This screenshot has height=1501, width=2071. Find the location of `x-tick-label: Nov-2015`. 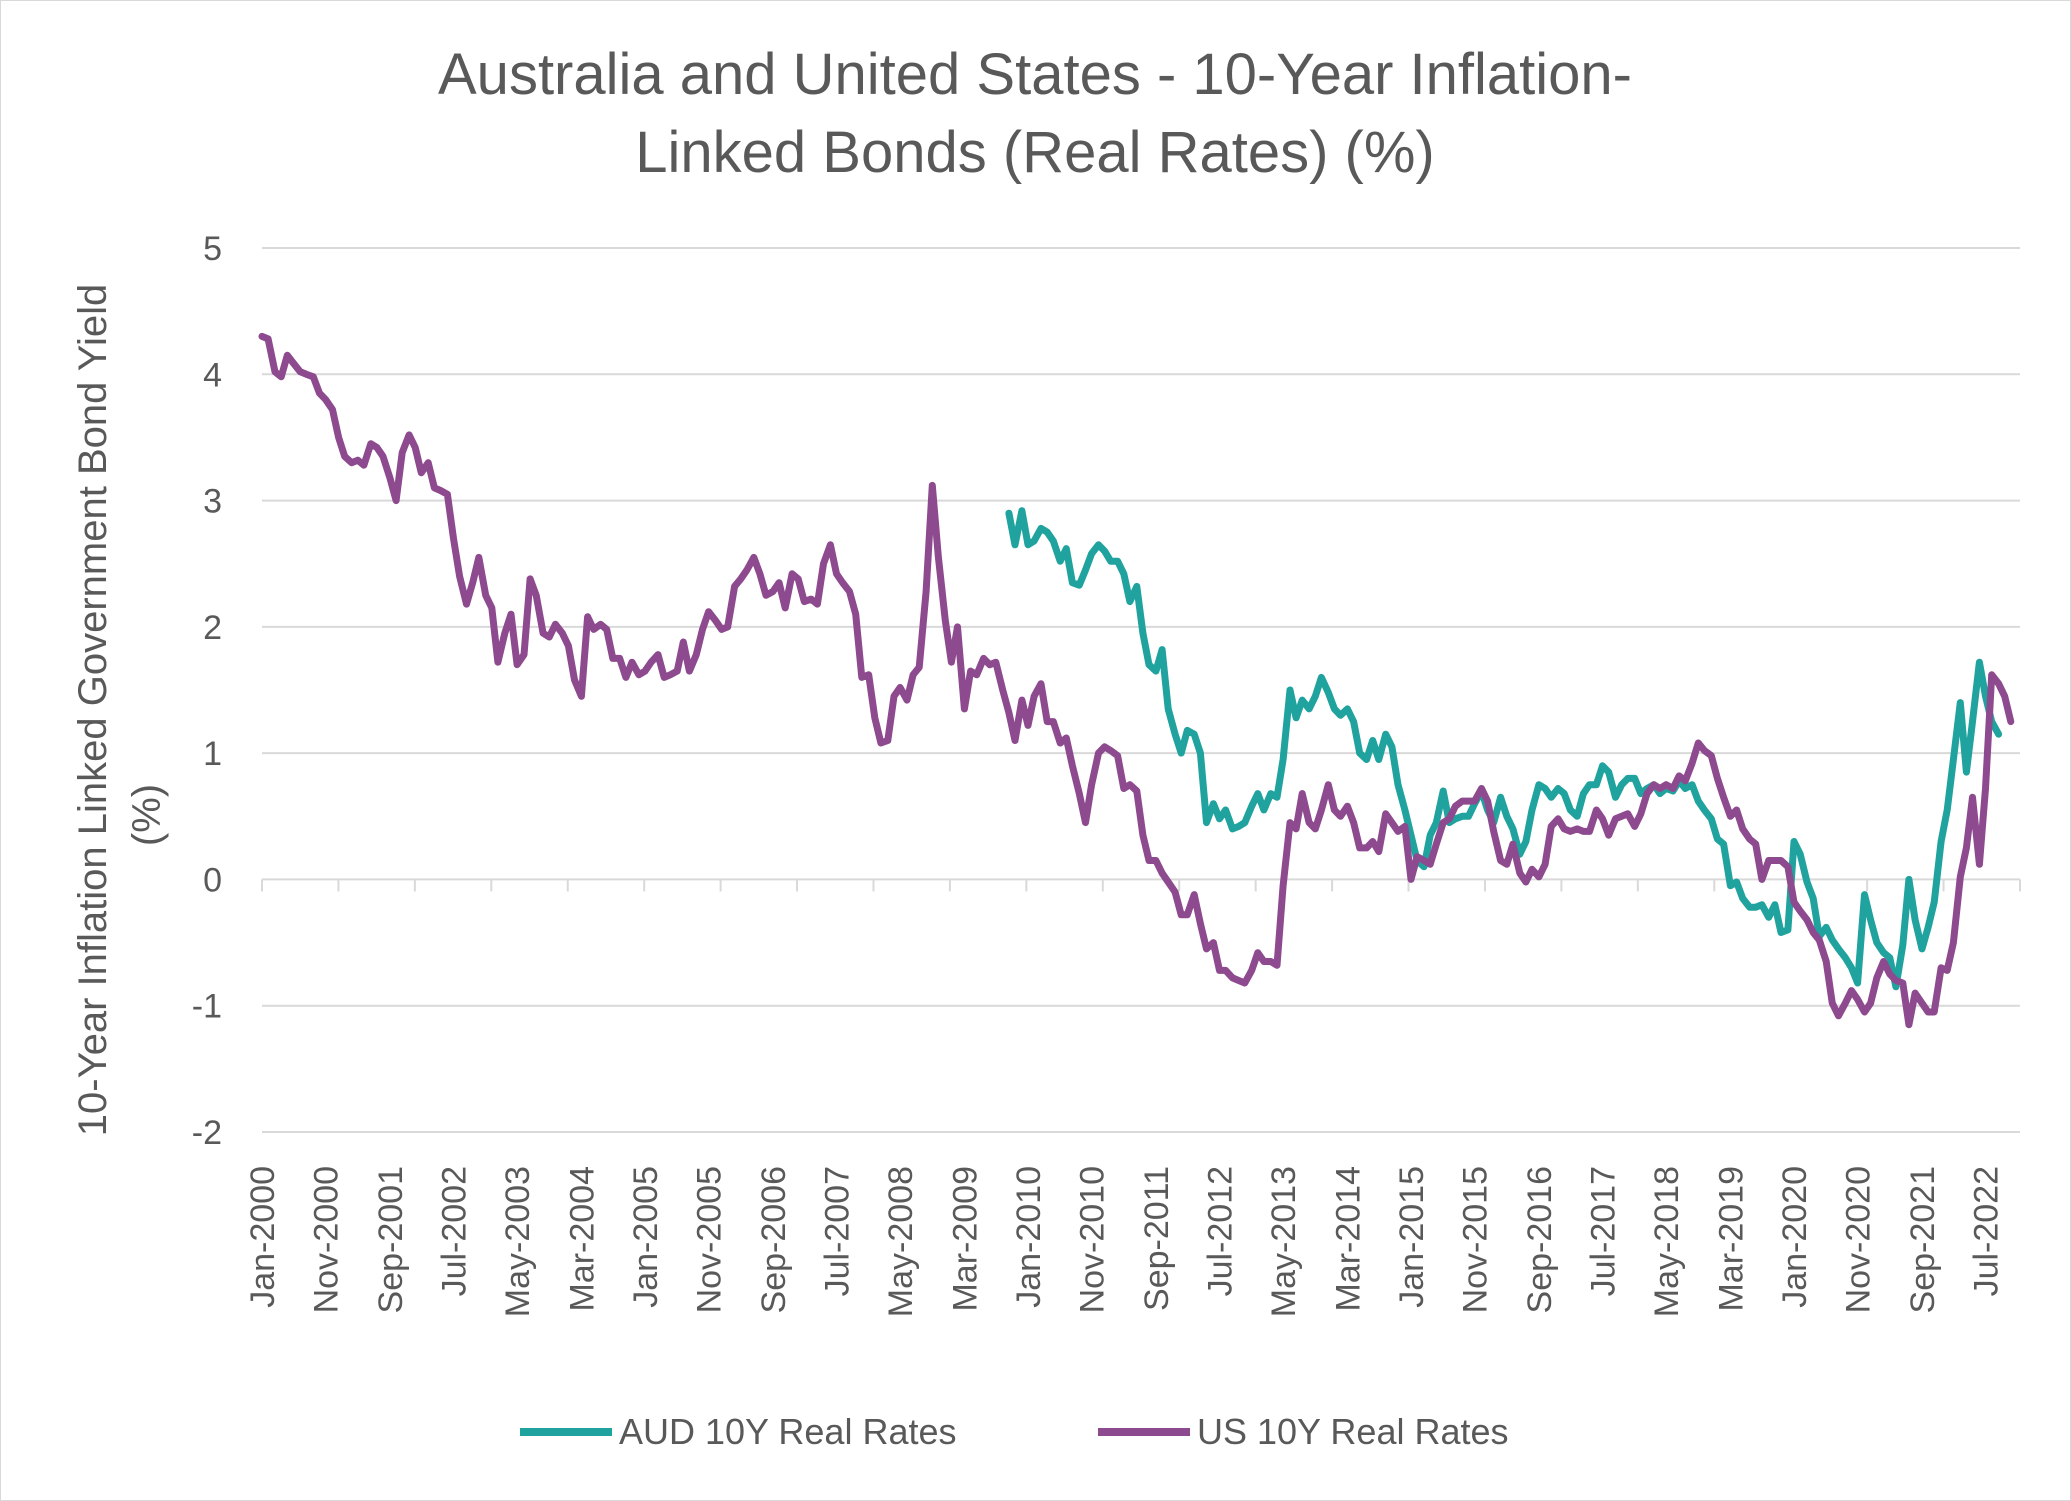

x-tick-label: Nov-2015 is located at coordinates (1476, 1239).